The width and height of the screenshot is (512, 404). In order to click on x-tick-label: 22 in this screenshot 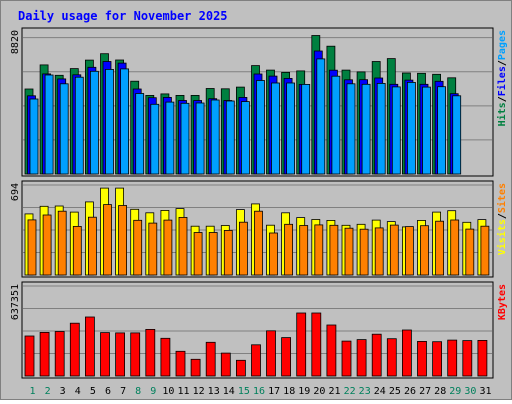, I will do `click(350, 391)`.